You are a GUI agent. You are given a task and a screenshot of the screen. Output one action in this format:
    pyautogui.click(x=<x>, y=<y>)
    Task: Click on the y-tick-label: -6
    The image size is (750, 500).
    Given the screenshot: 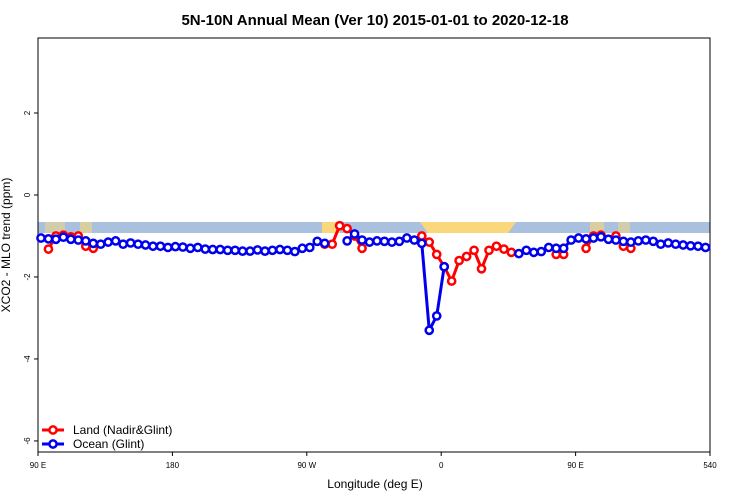 What is the action you would take?
    pyautogui.click(x=27, y=441)
    